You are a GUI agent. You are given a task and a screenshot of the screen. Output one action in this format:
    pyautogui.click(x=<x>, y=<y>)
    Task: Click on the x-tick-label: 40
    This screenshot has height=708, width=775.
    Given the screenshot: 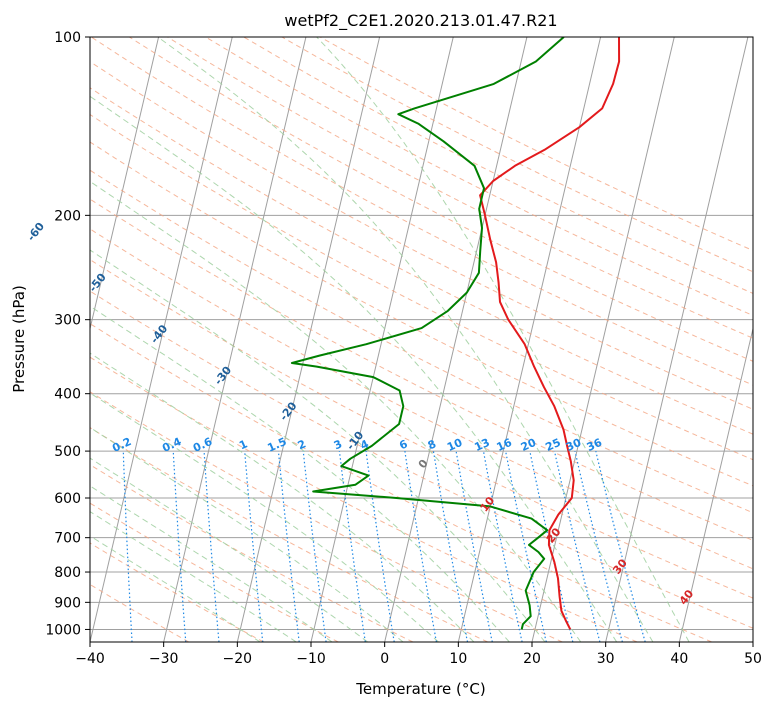 What is the action you would take?
    pyautogui.click(x=679, y=659)
    